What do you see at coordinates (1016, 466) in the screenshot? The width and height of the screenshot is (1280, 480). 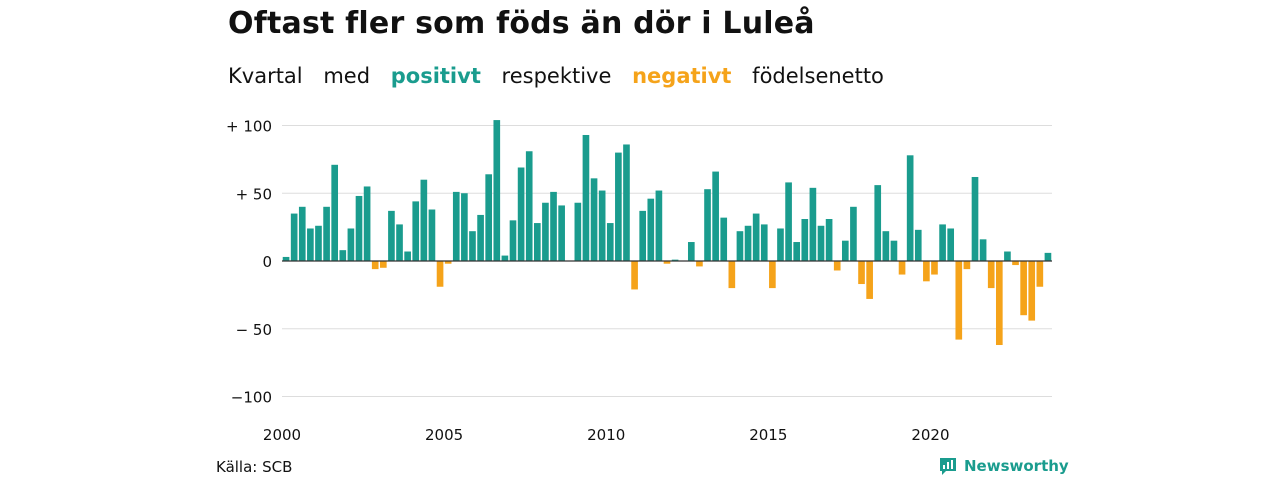 I see `brand-name: Newsworthy` at bounding box center [1016, 466].